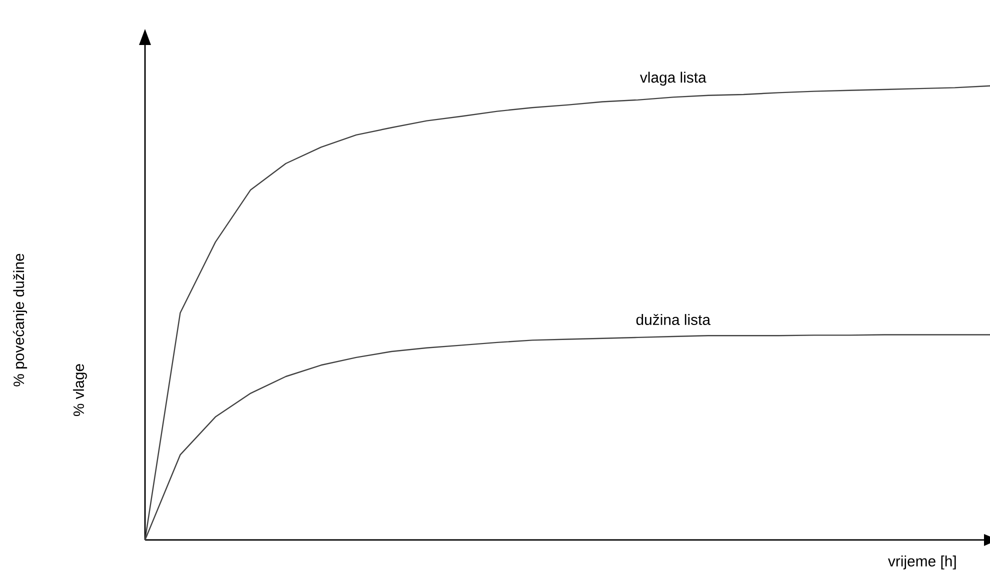 Image resolution: width=990 pixels, height=585 pixels. What do you see at coordinates (20, 320) in the screenshot?
I see `text: % povećanje dužine` at bounding box center [20, 320].